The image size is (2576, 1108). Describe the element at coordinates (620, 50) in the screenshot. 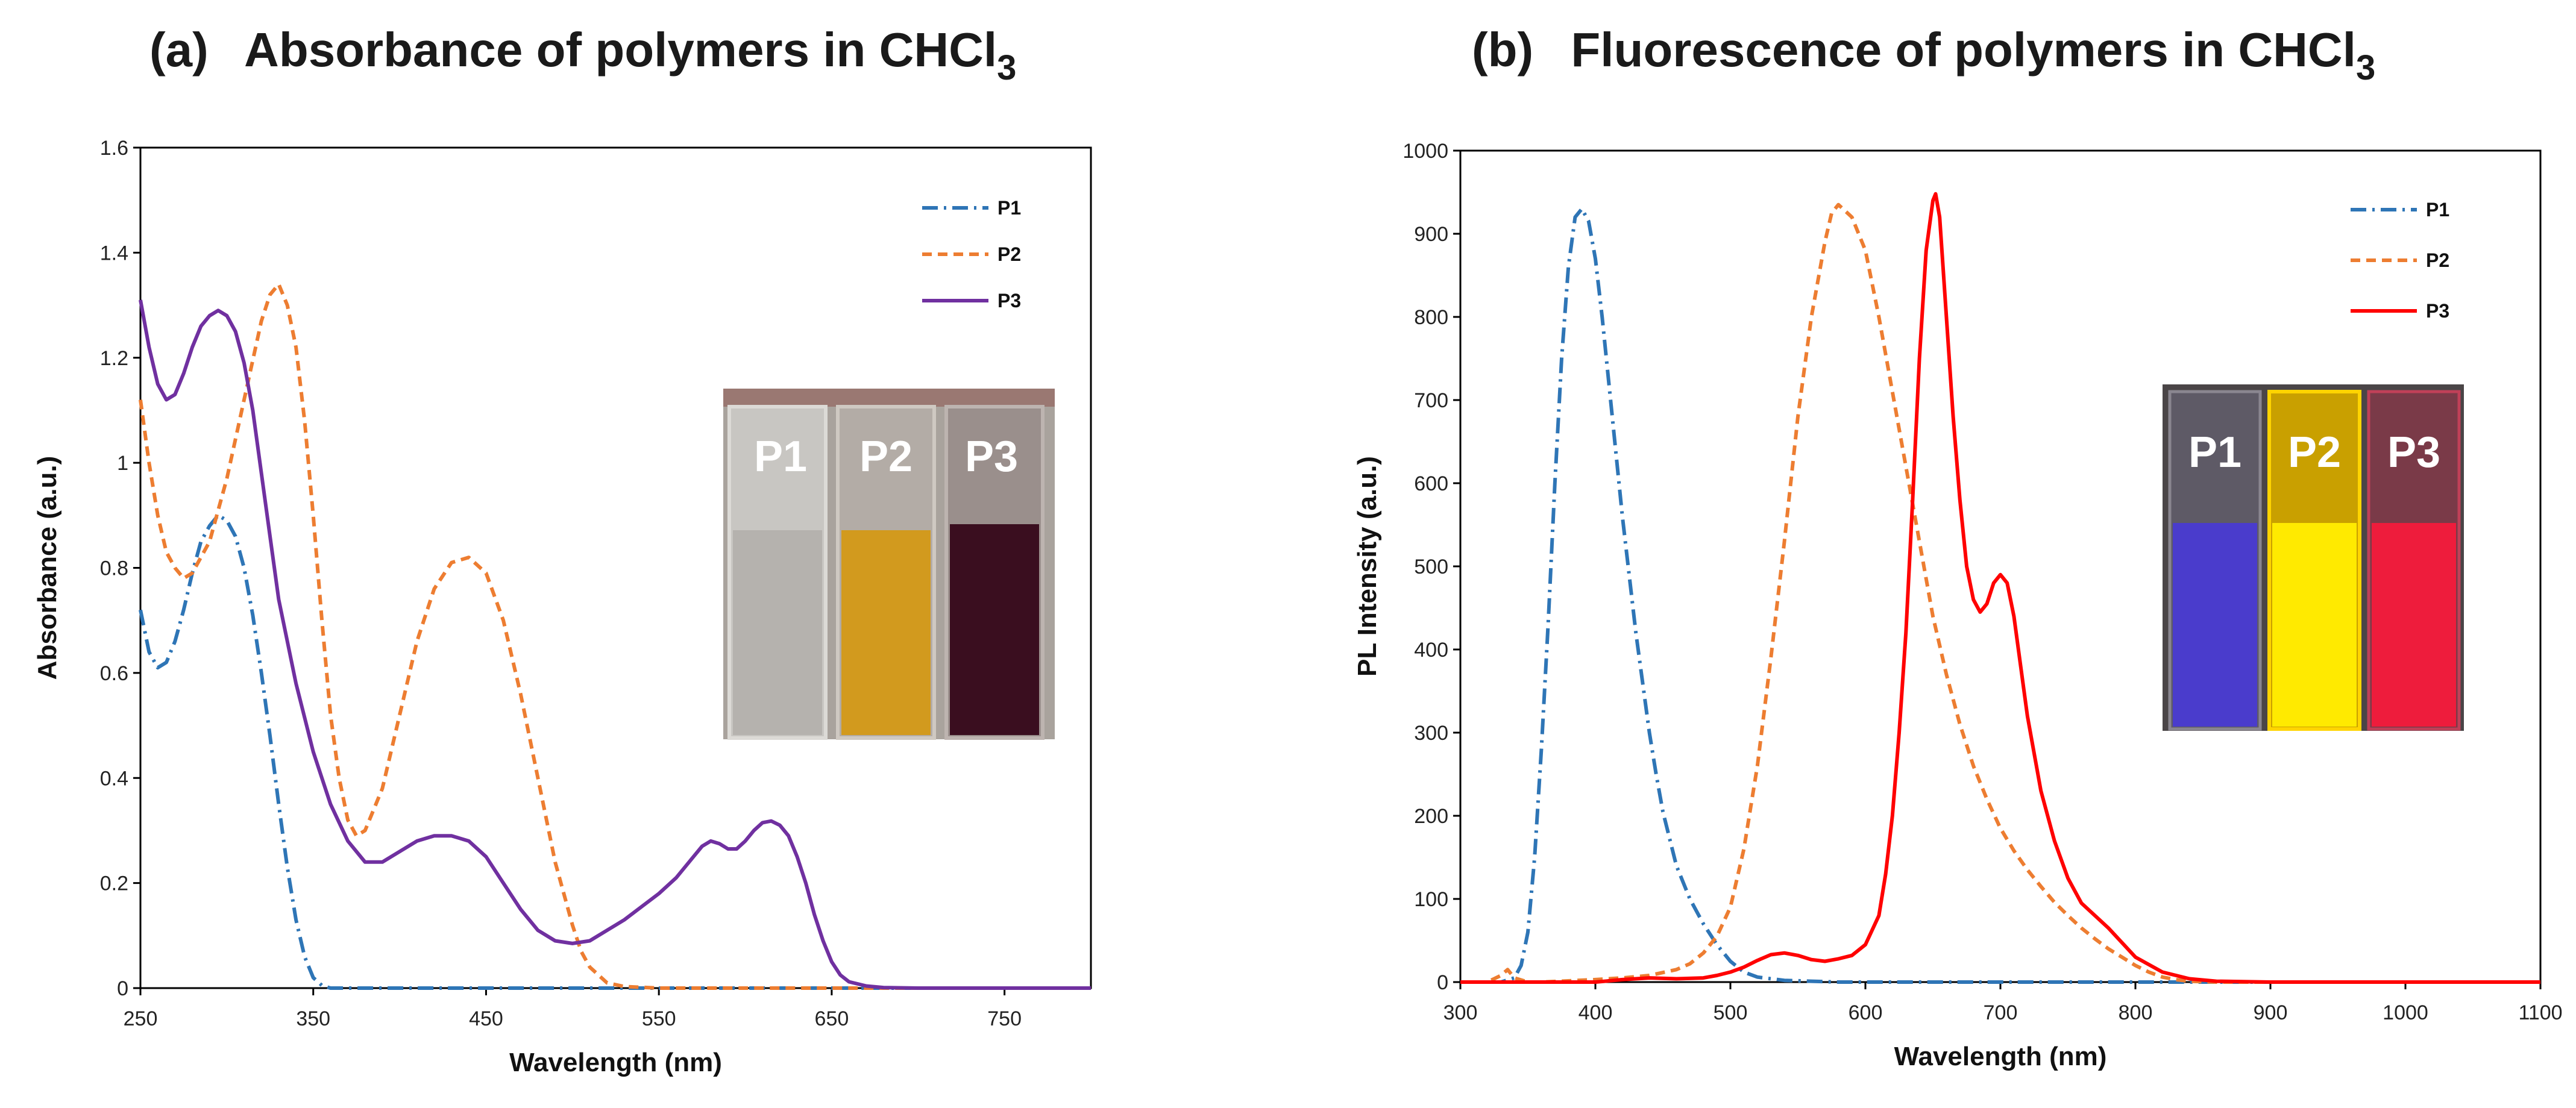

I see `panel-a-title-main: Absorbance of polymers in CHCl` at that location.